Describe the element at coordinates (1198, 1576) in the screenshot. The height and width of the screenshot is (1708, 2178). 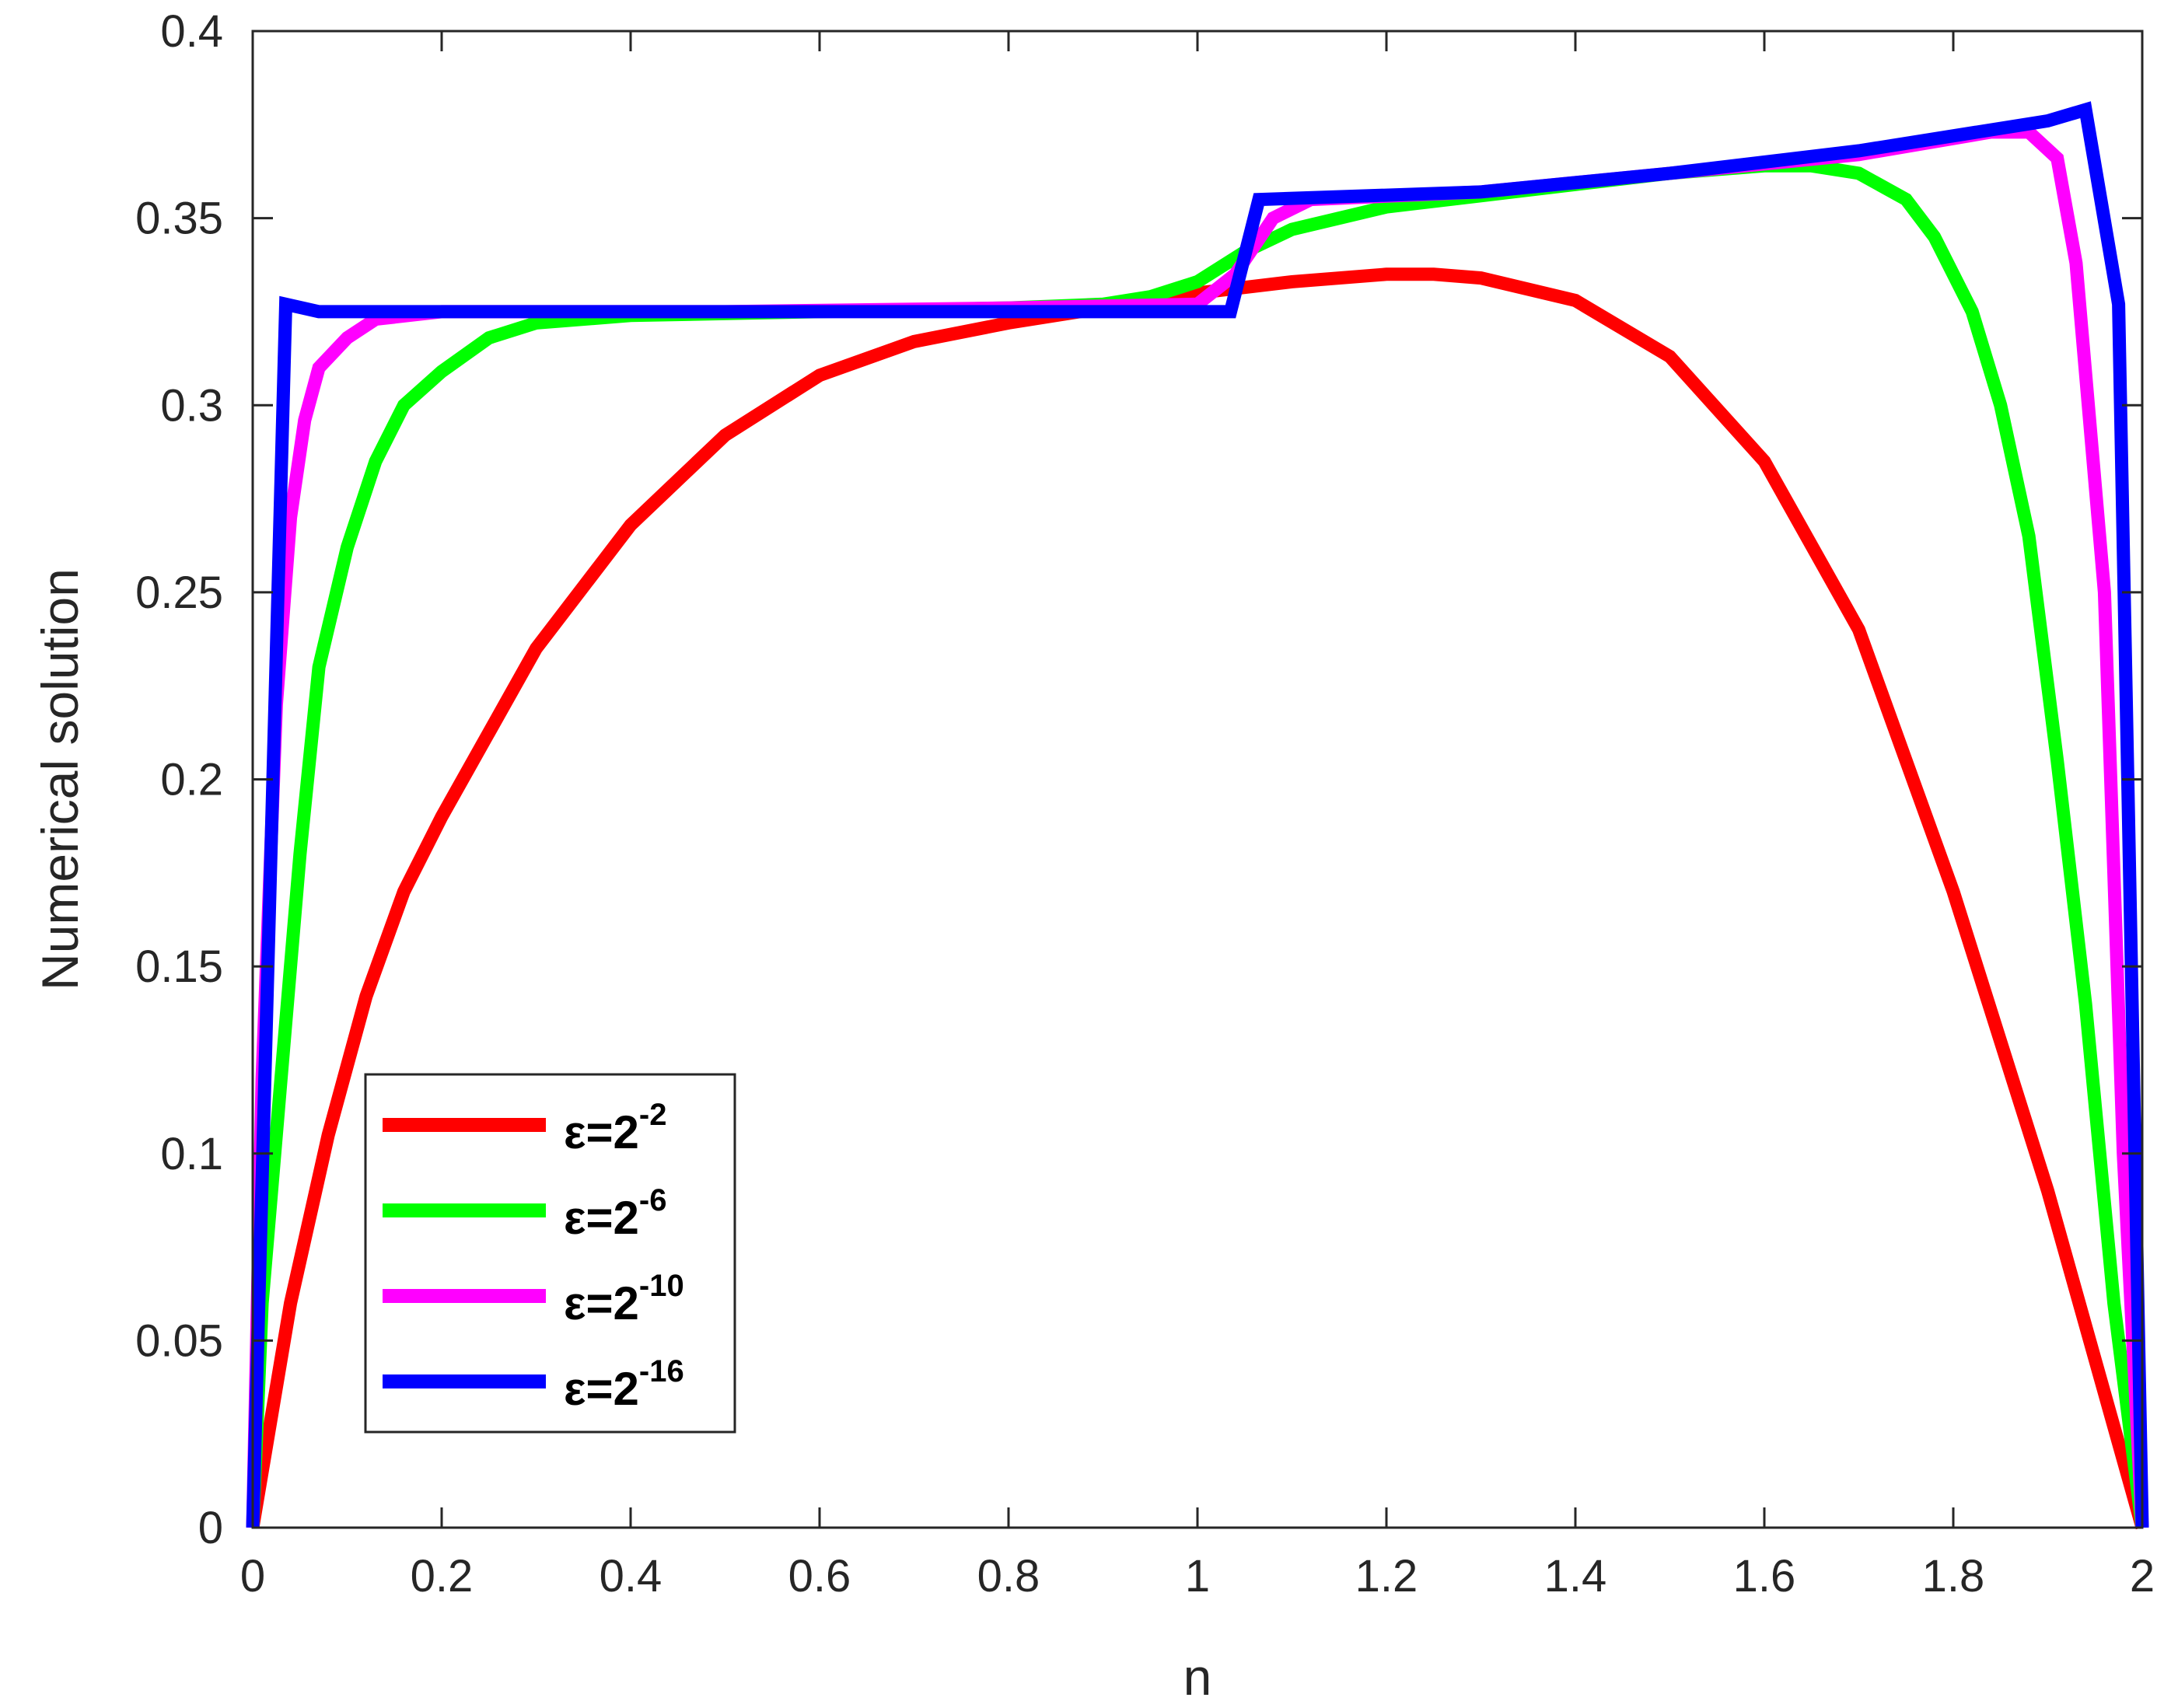
I see `x-tick-label: 1` at that location.